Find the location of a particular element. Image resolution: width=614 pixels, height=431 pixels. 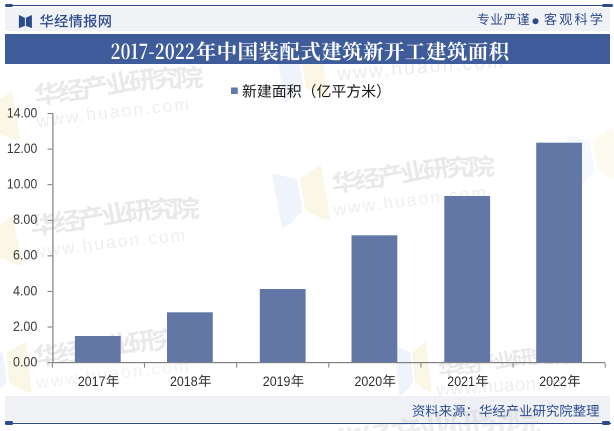

svg-text: 14.00 is located at coordinates (22, 112).